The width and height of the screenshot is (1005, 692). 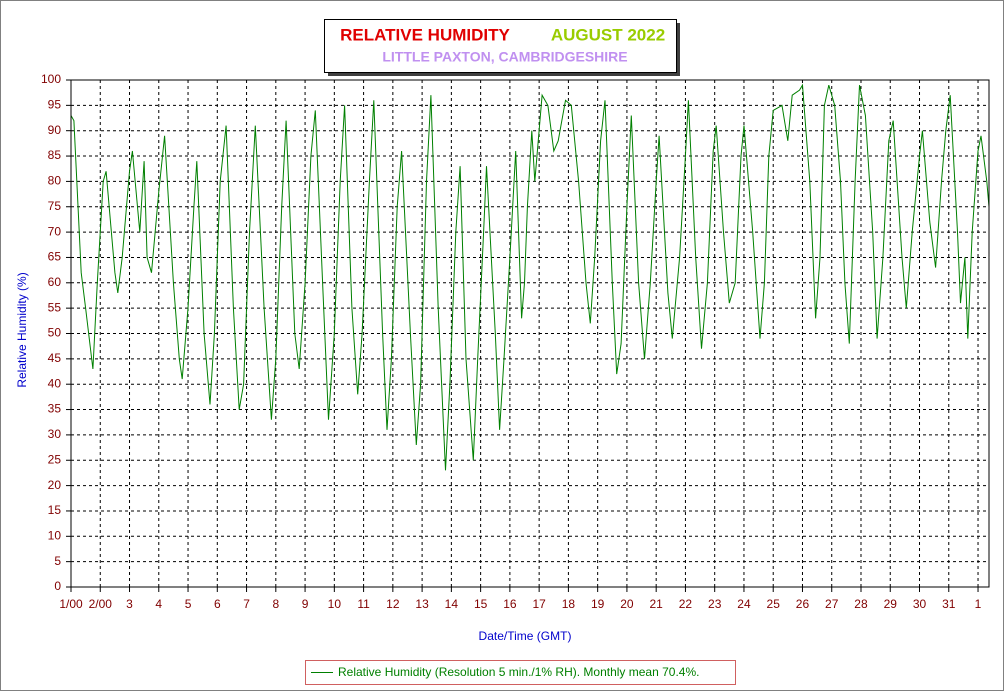 What do you see at coordinates (510, 604) in the screenshot?
I see `x-tick-label: 16` at bounding box center [510, 604].